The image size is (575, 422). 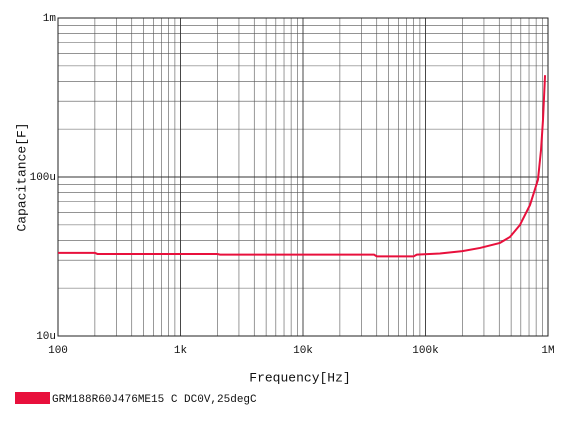 What do you see at coordinates (43, 178) in the screenshot?
I see `y-tick-label: 100u` at bounding box center [43, 178].